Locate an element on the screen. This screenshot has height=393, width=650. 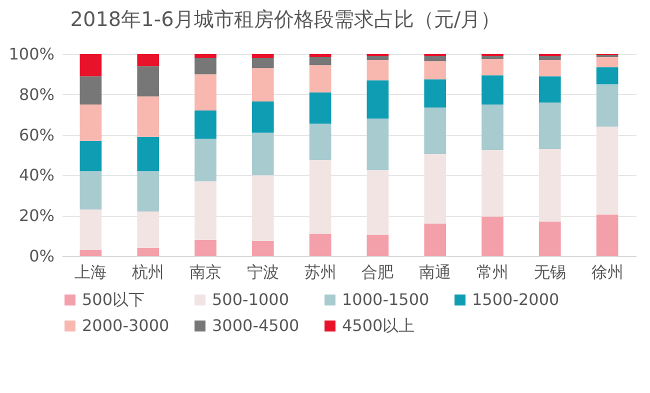
legend-label: 1000-1500 is located at coordinates (386, 299).